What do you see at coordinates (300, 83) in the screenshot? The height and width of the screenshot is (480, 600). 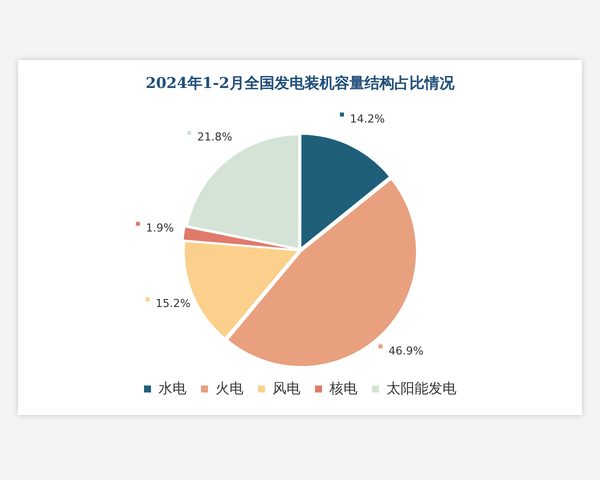 I see `chart-title: 2024年1-2月全国发电装机容量结构占比情况` at bounding box center [300, 83].